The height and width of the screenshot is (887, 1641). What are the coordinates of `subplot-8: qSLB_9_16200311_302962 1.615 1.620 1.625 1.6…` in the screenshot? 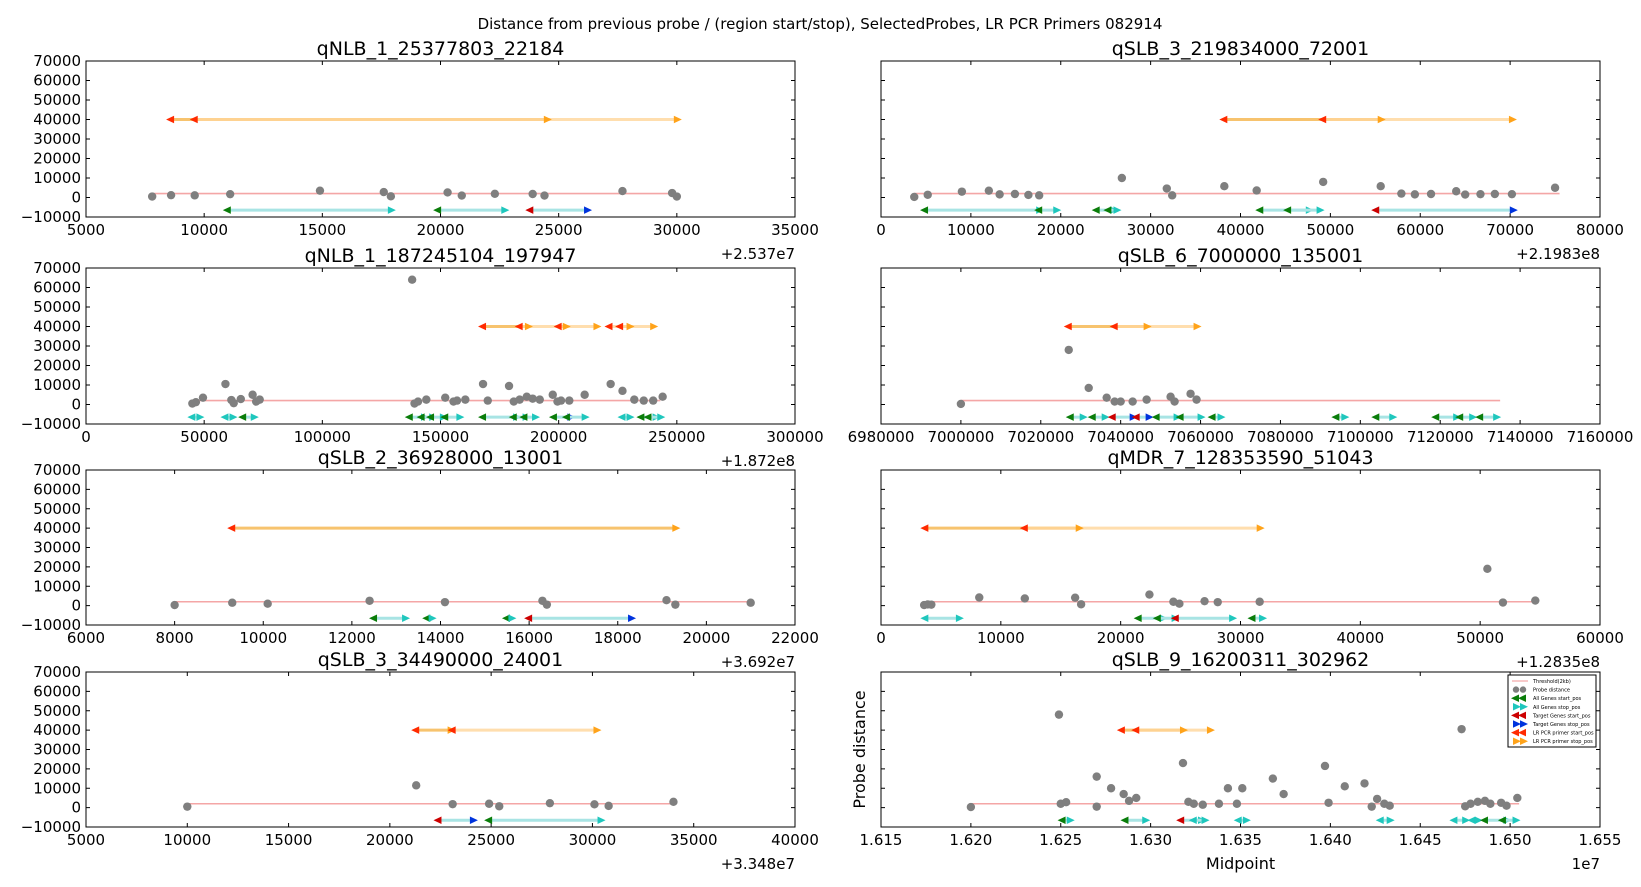 It's located at (1235, 761).